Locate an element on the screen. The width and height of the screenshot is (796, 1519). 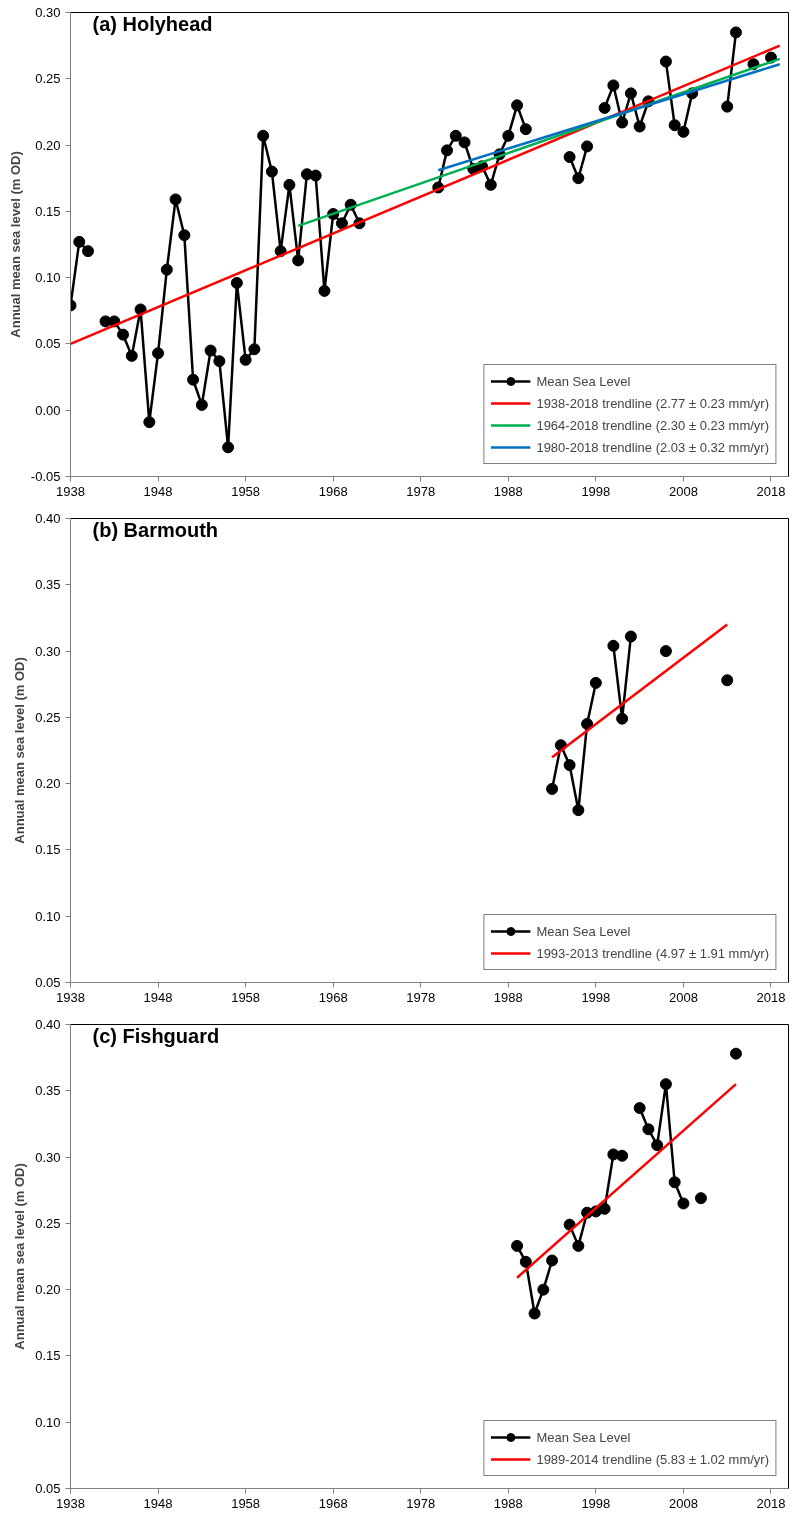
y-tick-label: -0.05 is located at coordinates (45, 476).